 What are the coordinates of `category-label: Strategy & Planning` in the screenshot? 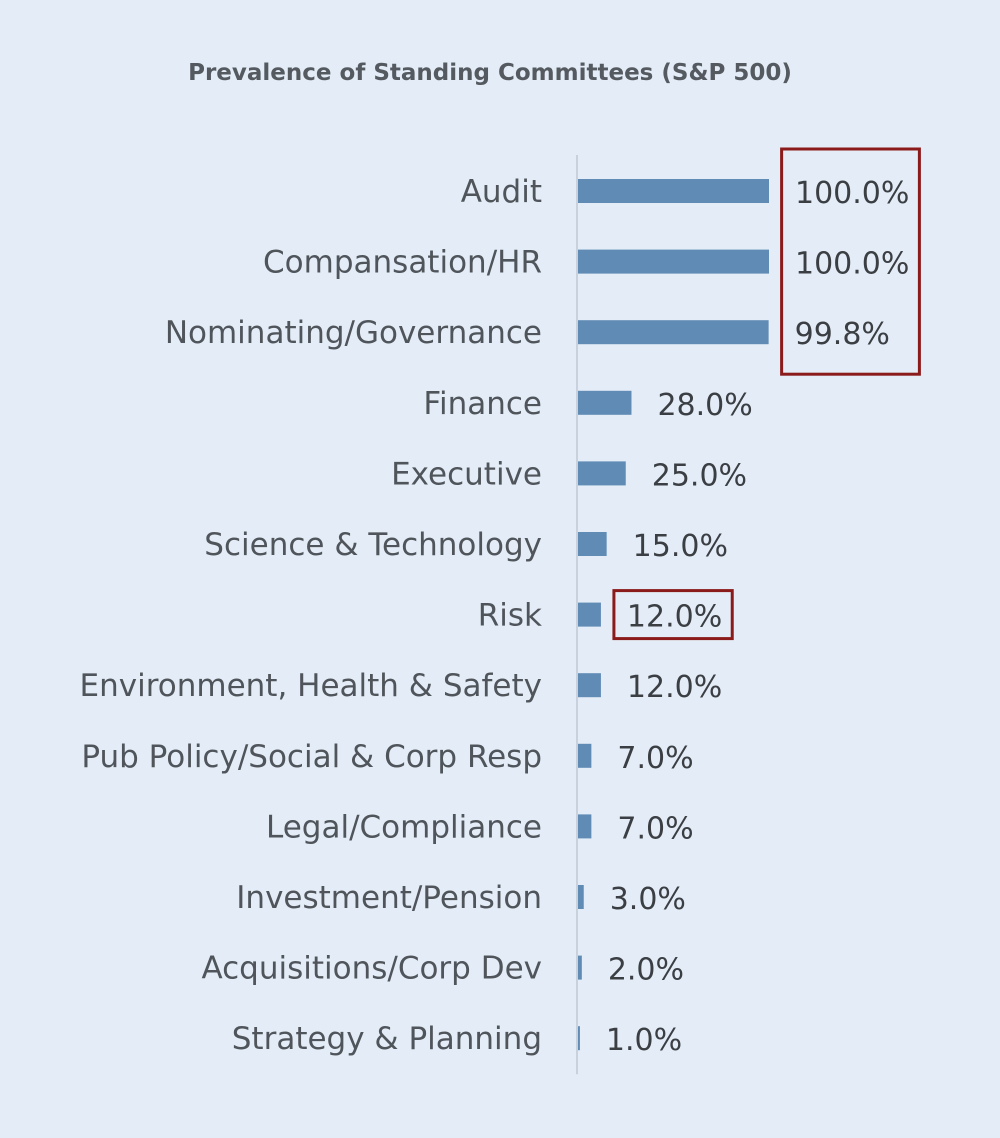 It's located at (387, 1039).